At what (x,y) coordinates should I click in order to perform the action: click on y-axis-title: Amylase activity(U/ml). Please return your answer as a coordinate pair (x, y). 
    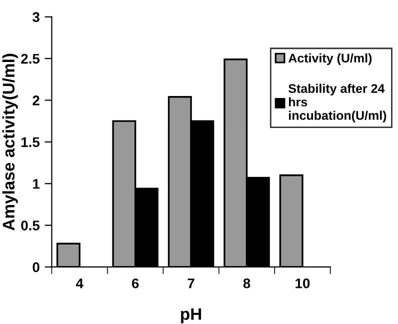
    Looking at the image, I should click on (10, 142).